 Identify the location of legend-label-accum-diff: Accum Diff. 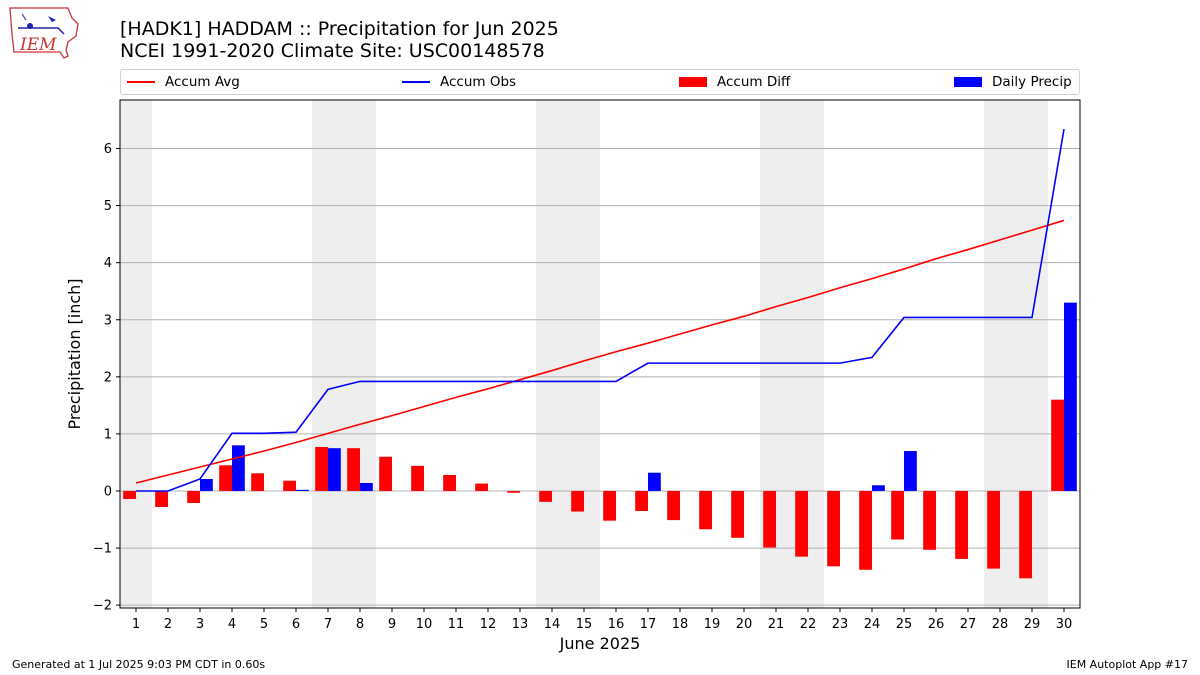
(754, 82).